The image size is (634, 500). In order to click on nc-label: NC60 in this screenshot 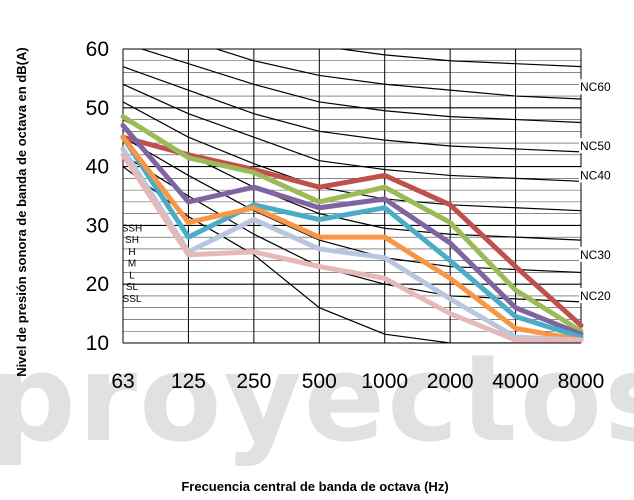, I will do `click(595, 87)`.